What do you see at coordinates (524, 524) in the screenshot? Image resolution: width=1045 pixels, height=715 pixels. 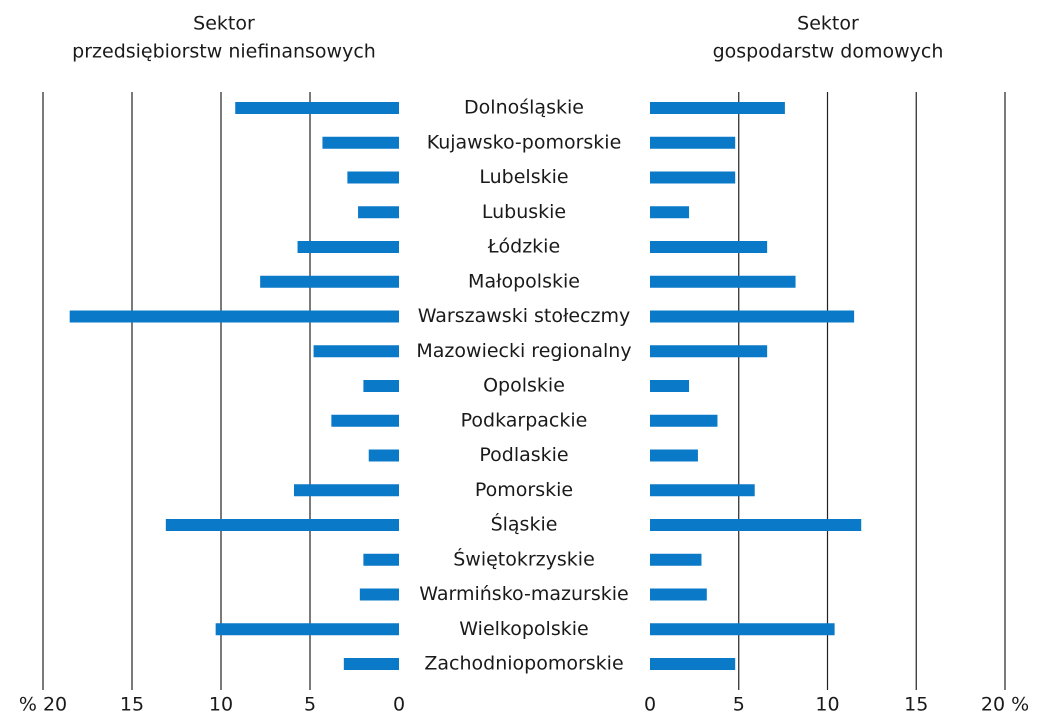 I see `category-label: Śląskie` at bounding box center [524, 524].